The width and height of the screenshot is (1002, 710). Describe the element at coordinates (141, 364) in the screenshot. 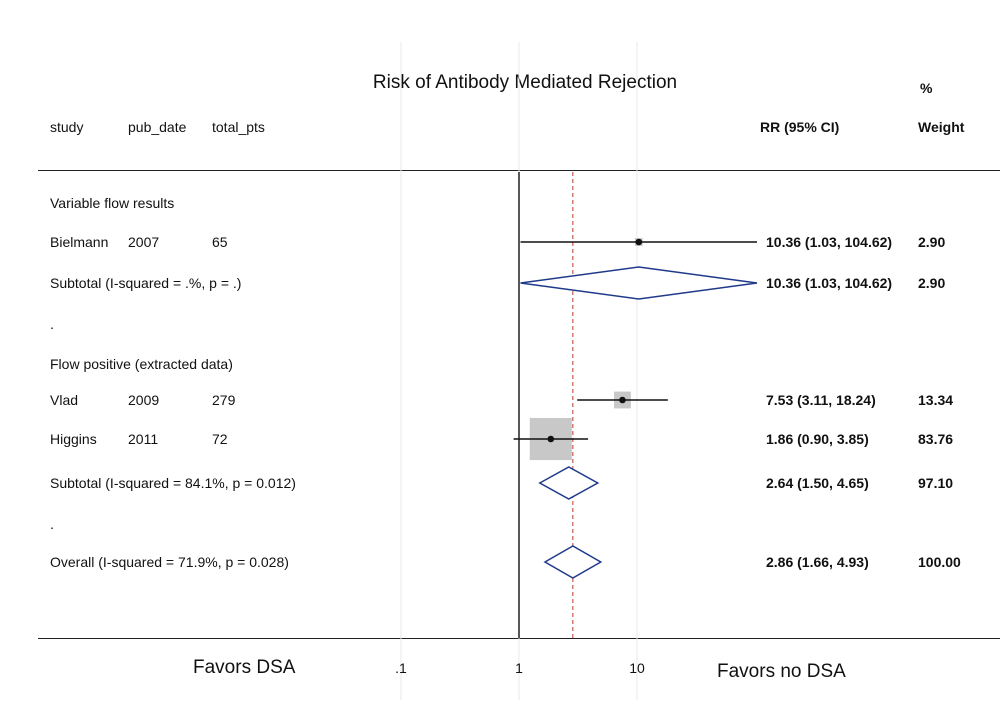

I see `group-label: Flow positive (extracted data)` at that location.